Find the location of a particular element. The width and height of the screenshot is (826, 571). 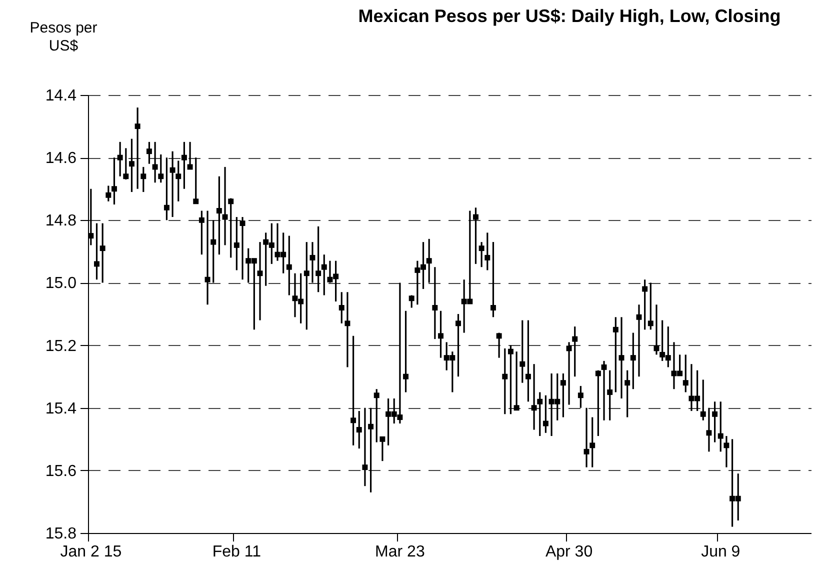

y-tick-label: 14.6 is located at coordinates (61, 159).